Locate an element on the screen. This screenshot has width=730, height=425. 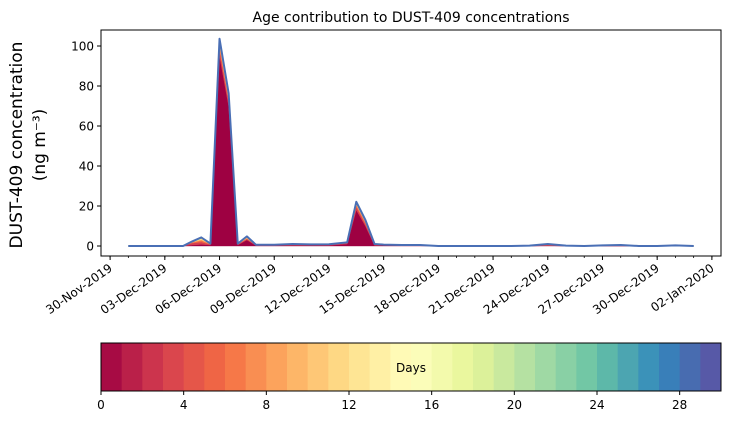
colorbar-tick-label: 8 is located at coordinates (267, 405).